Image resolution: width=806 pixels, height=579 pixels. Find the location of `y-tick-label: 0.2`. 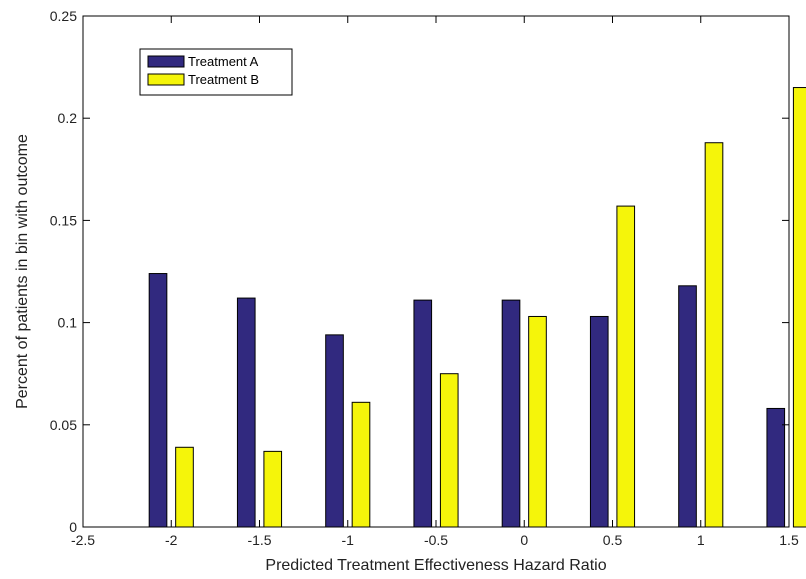

y-tick-label: 0.2 is located at coordinates (68, 118).